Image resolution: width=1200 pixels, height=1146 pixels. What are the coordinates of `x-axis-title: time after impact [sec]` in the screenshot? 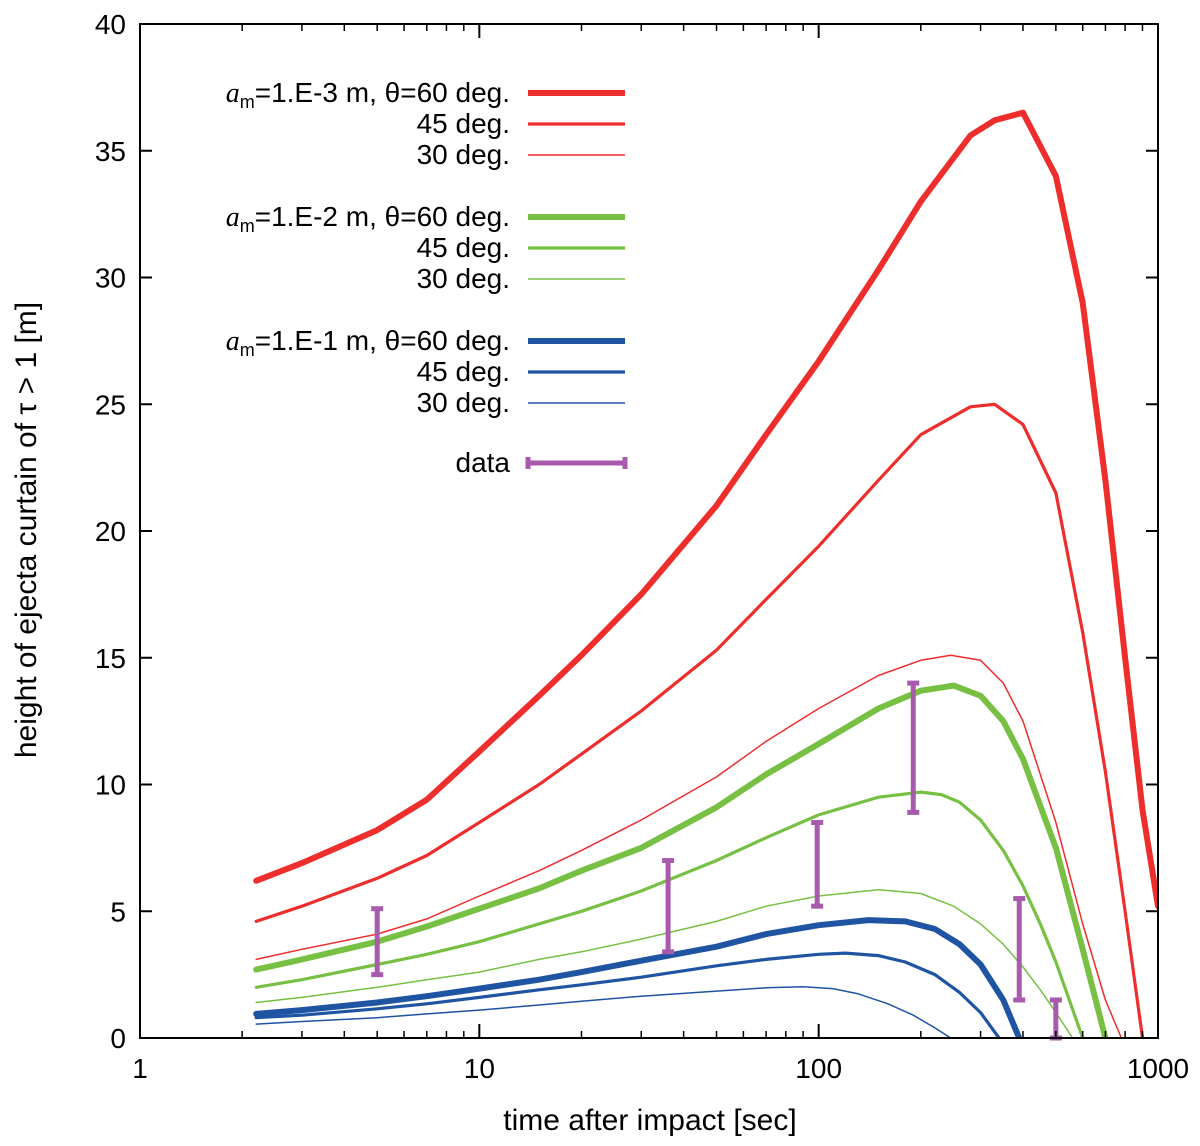 It's located at (649, 1120).